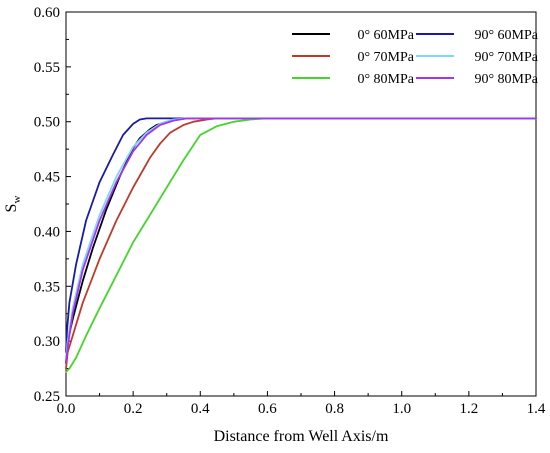  What do you see at coordinates (47, 397) in the screenshot?
I see `y-tick-label: 0.25` at bounding box center [47, 397].